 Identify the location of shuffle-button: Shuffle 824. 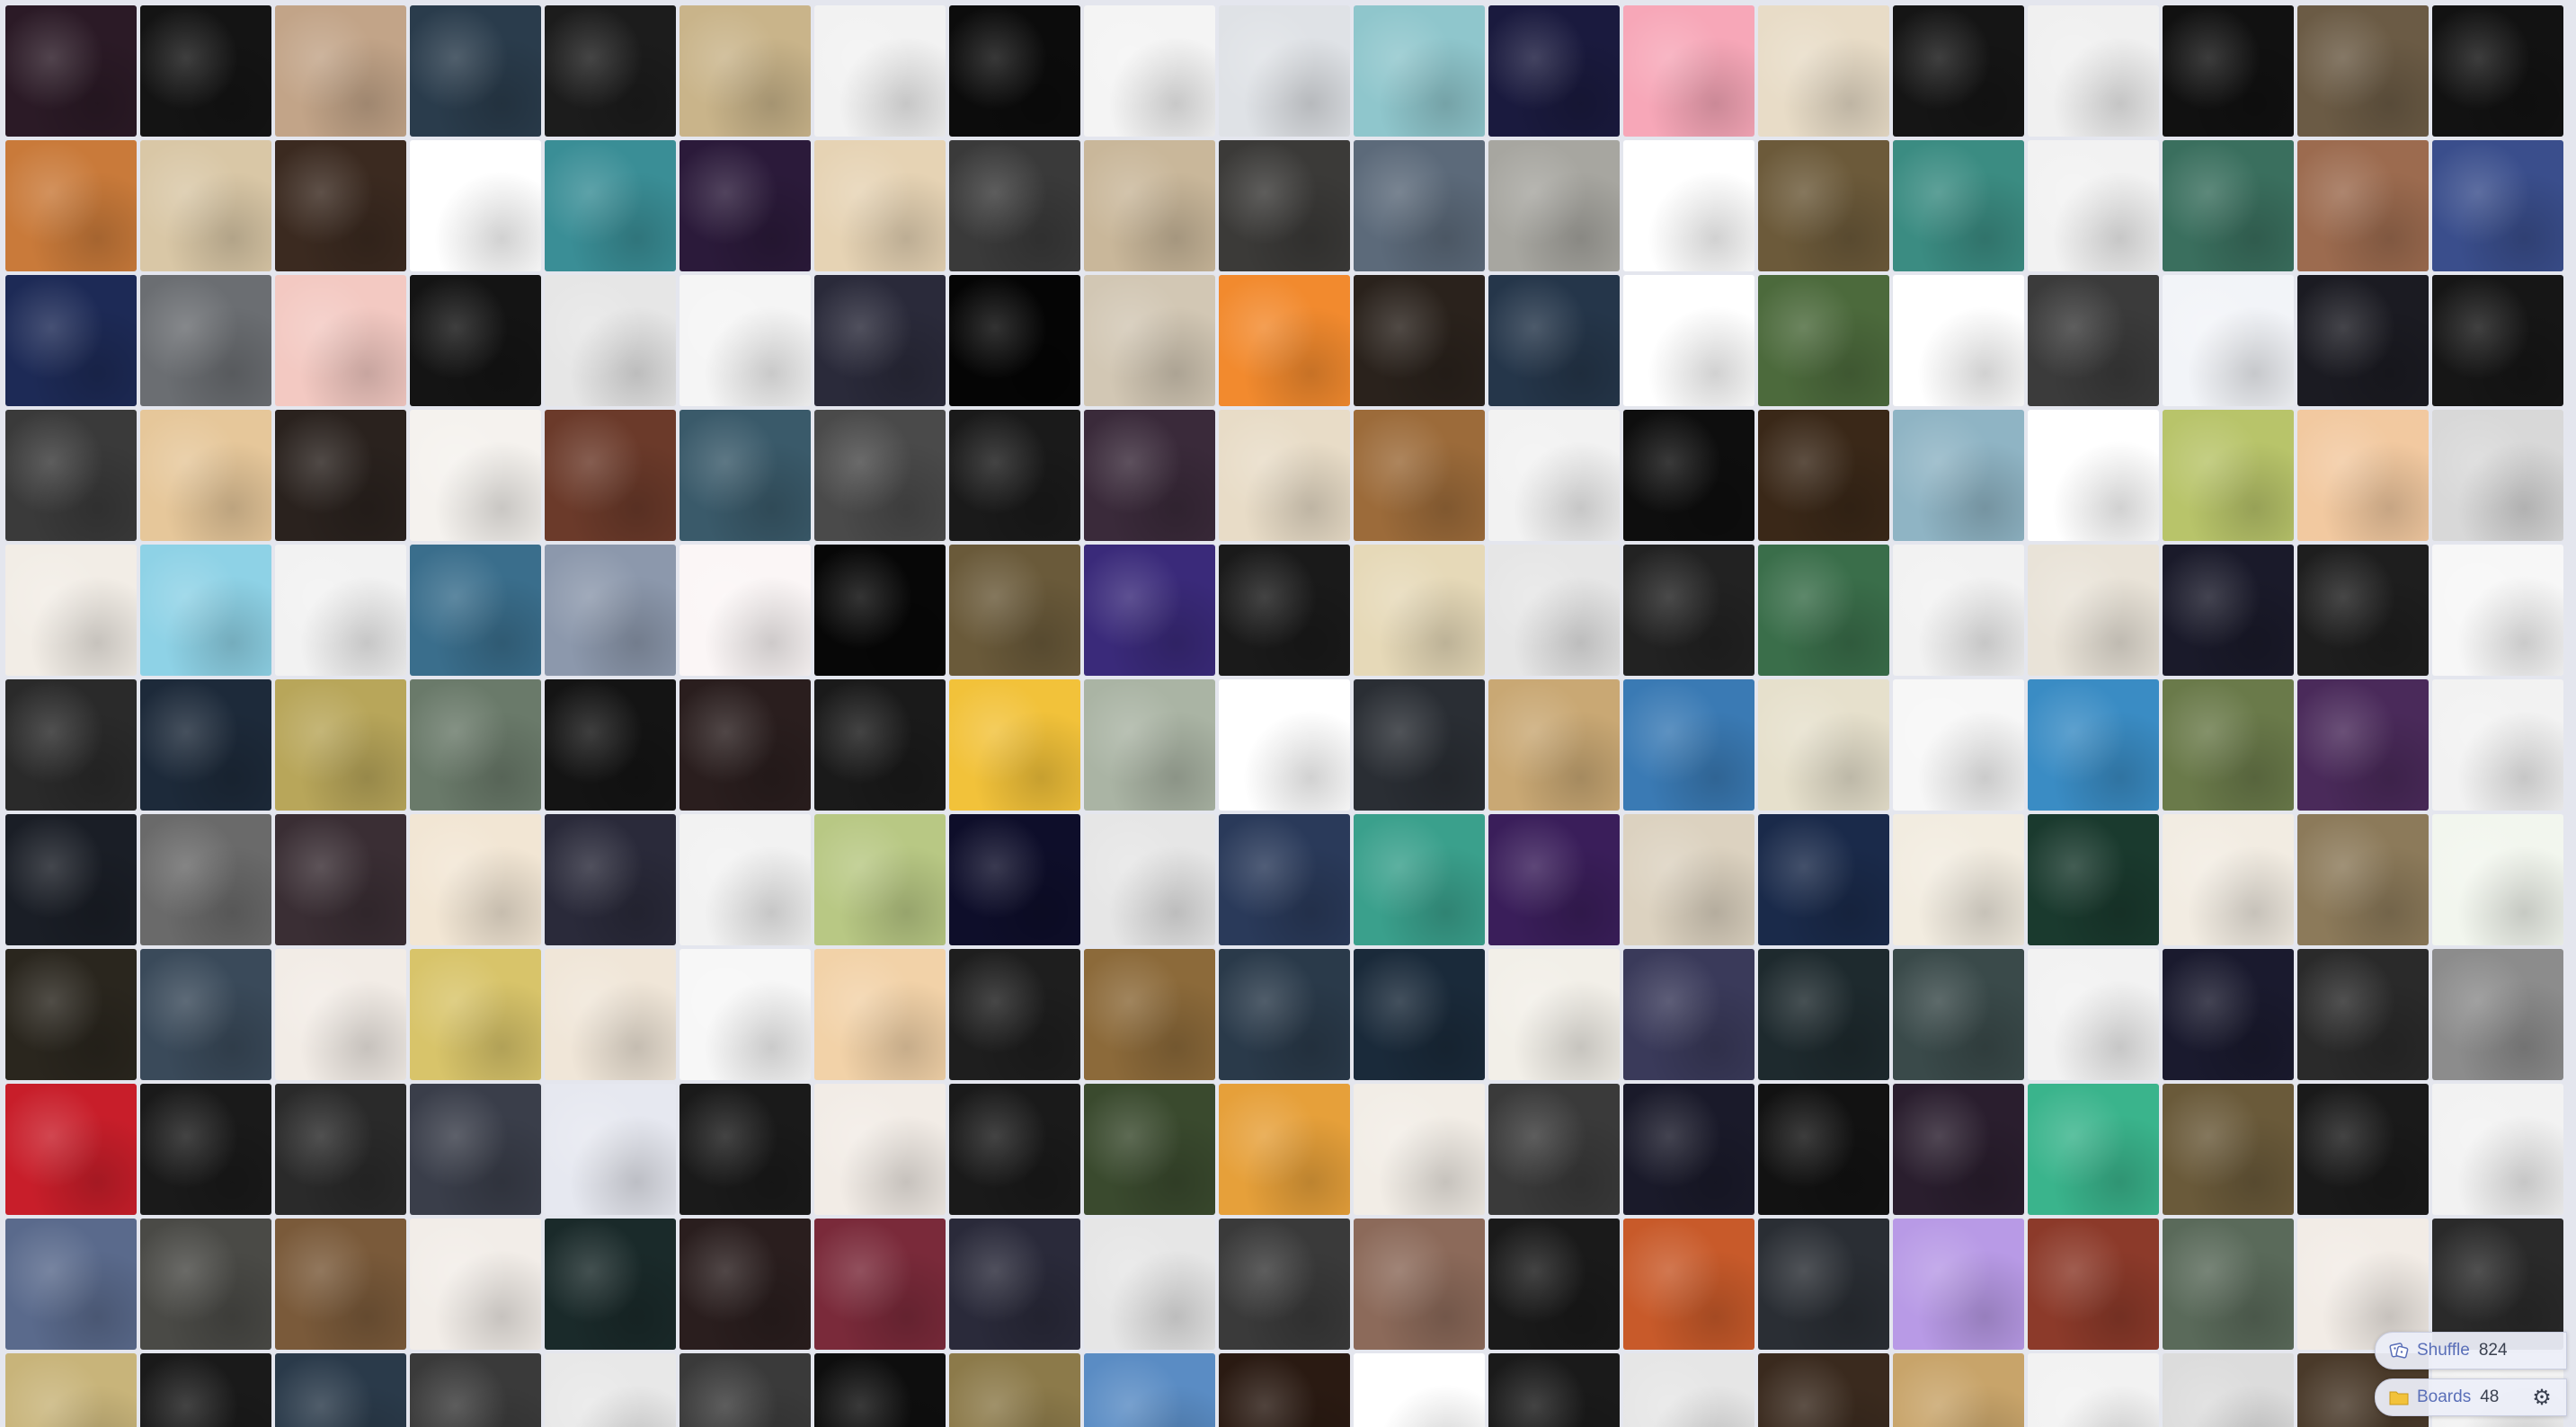
(2471, 1350).